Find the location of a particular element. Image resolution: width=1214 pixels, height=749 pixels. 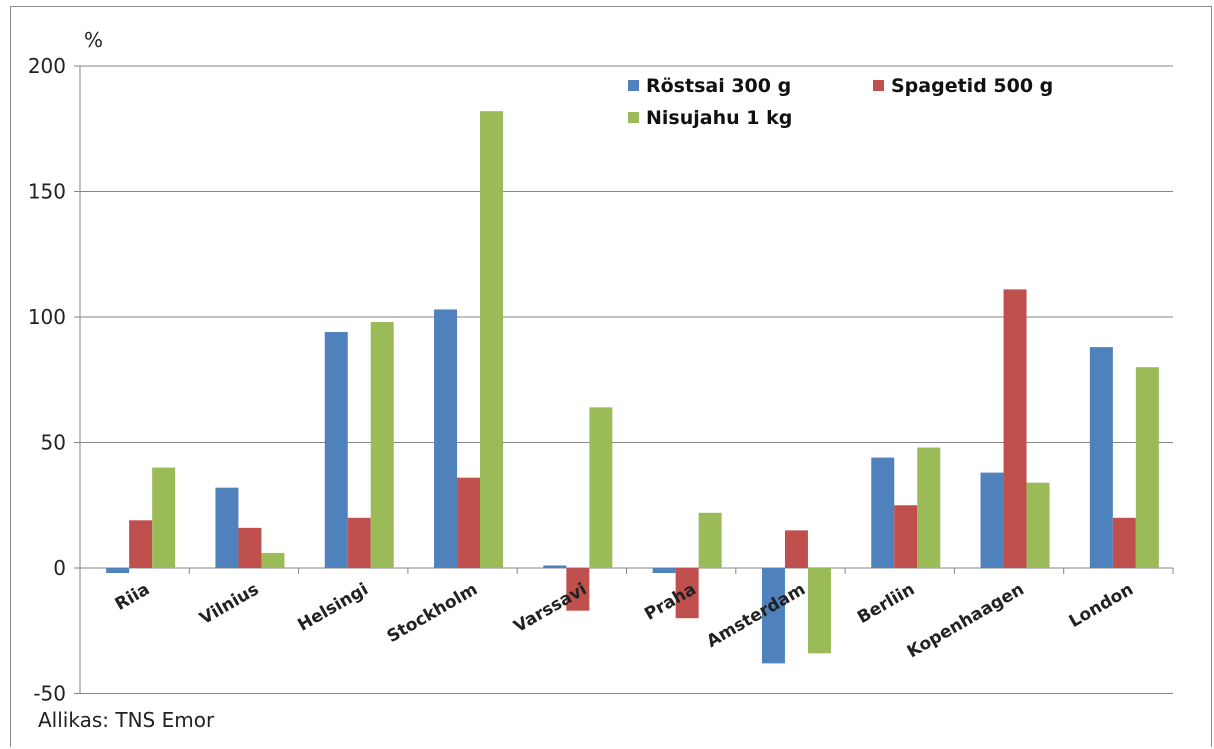

bar-r-stsai-300-g-vilnius is located at coordinates (227, 527).